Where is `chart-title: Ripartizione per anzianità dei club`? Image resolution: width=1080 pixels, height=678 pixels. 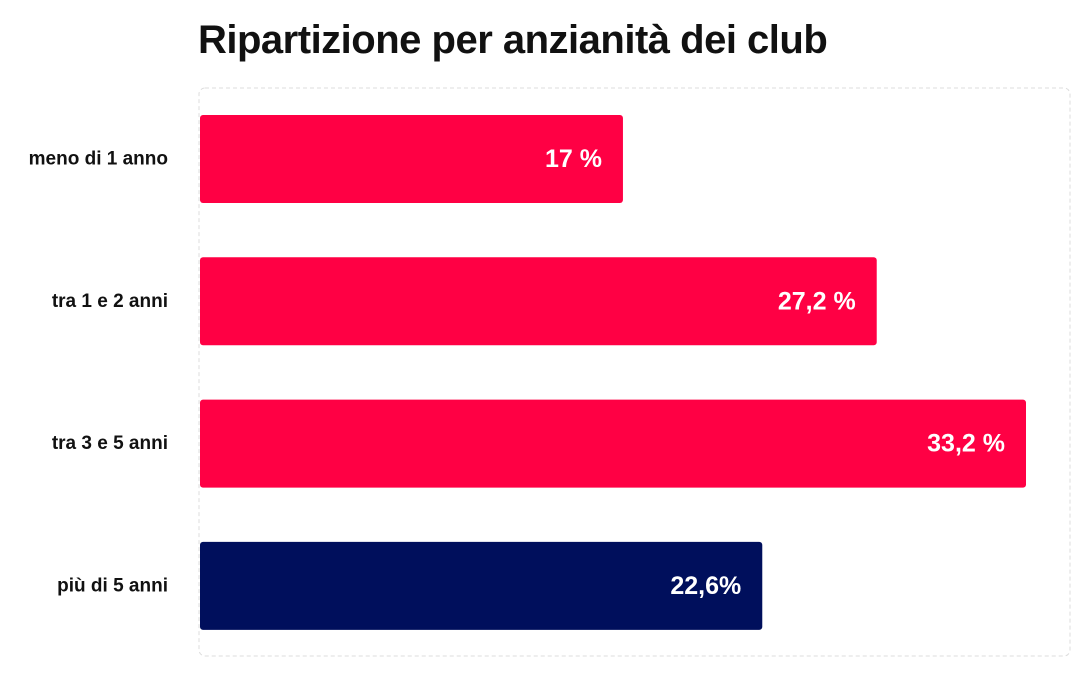
chart-title: Ripartizione per anzianità dei club is located at coordinates (513, 40).